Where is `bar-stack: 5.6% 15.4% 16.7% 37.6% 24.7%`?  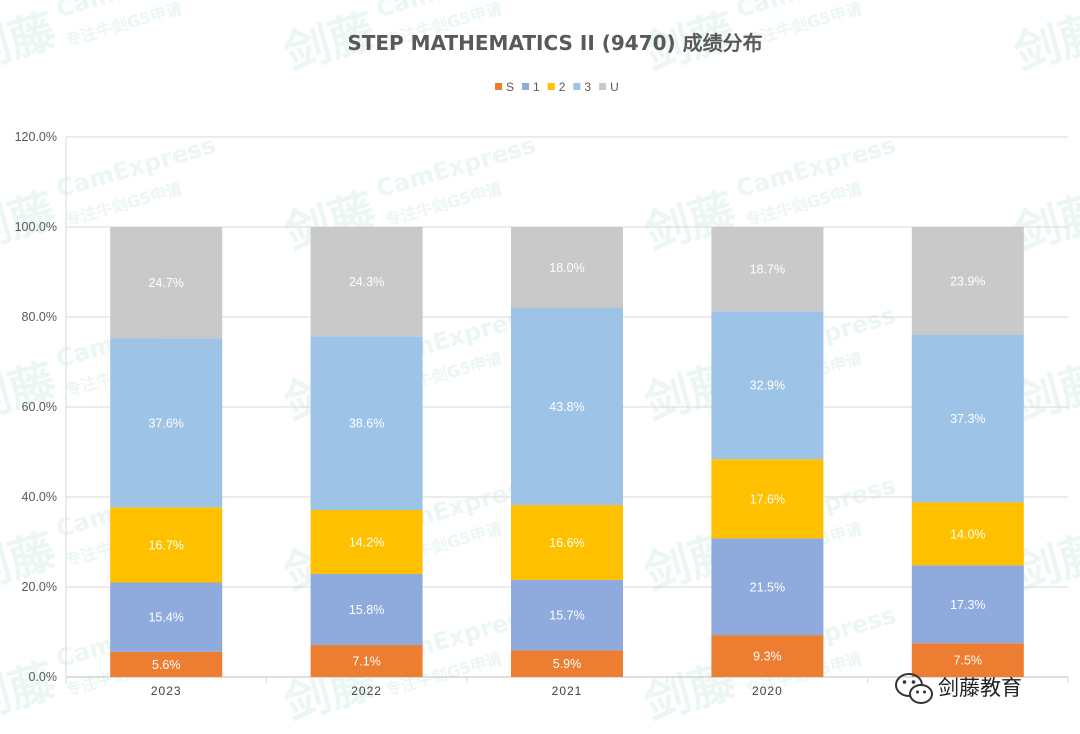
bar-stack: 5.6% 15.4% 16.7% 37.6% 24.7% is located at coordinates (166, 452).